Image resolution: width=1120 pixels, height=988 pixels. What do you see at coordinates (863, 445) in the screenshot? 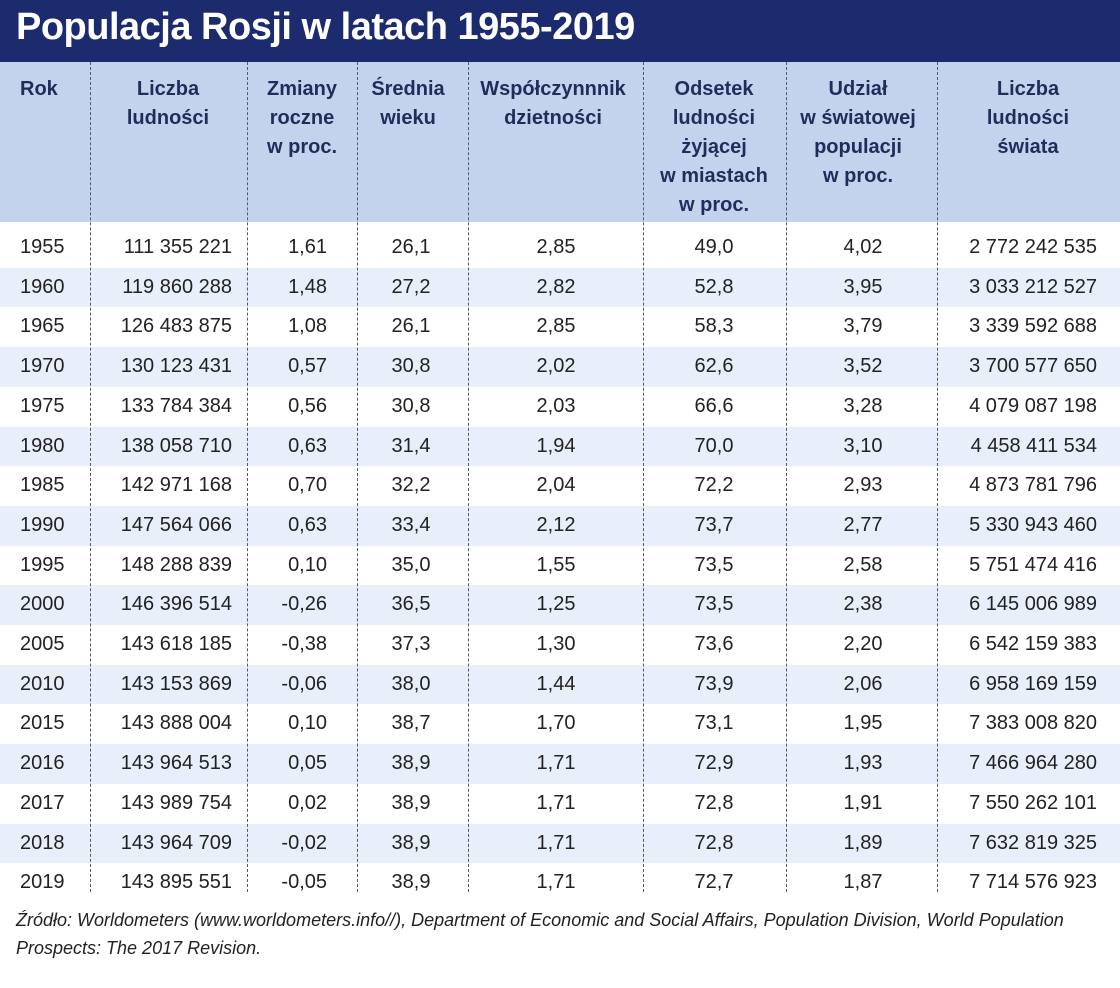
I see `cell-world-share: 3,10` at bounding box center [863, 445].